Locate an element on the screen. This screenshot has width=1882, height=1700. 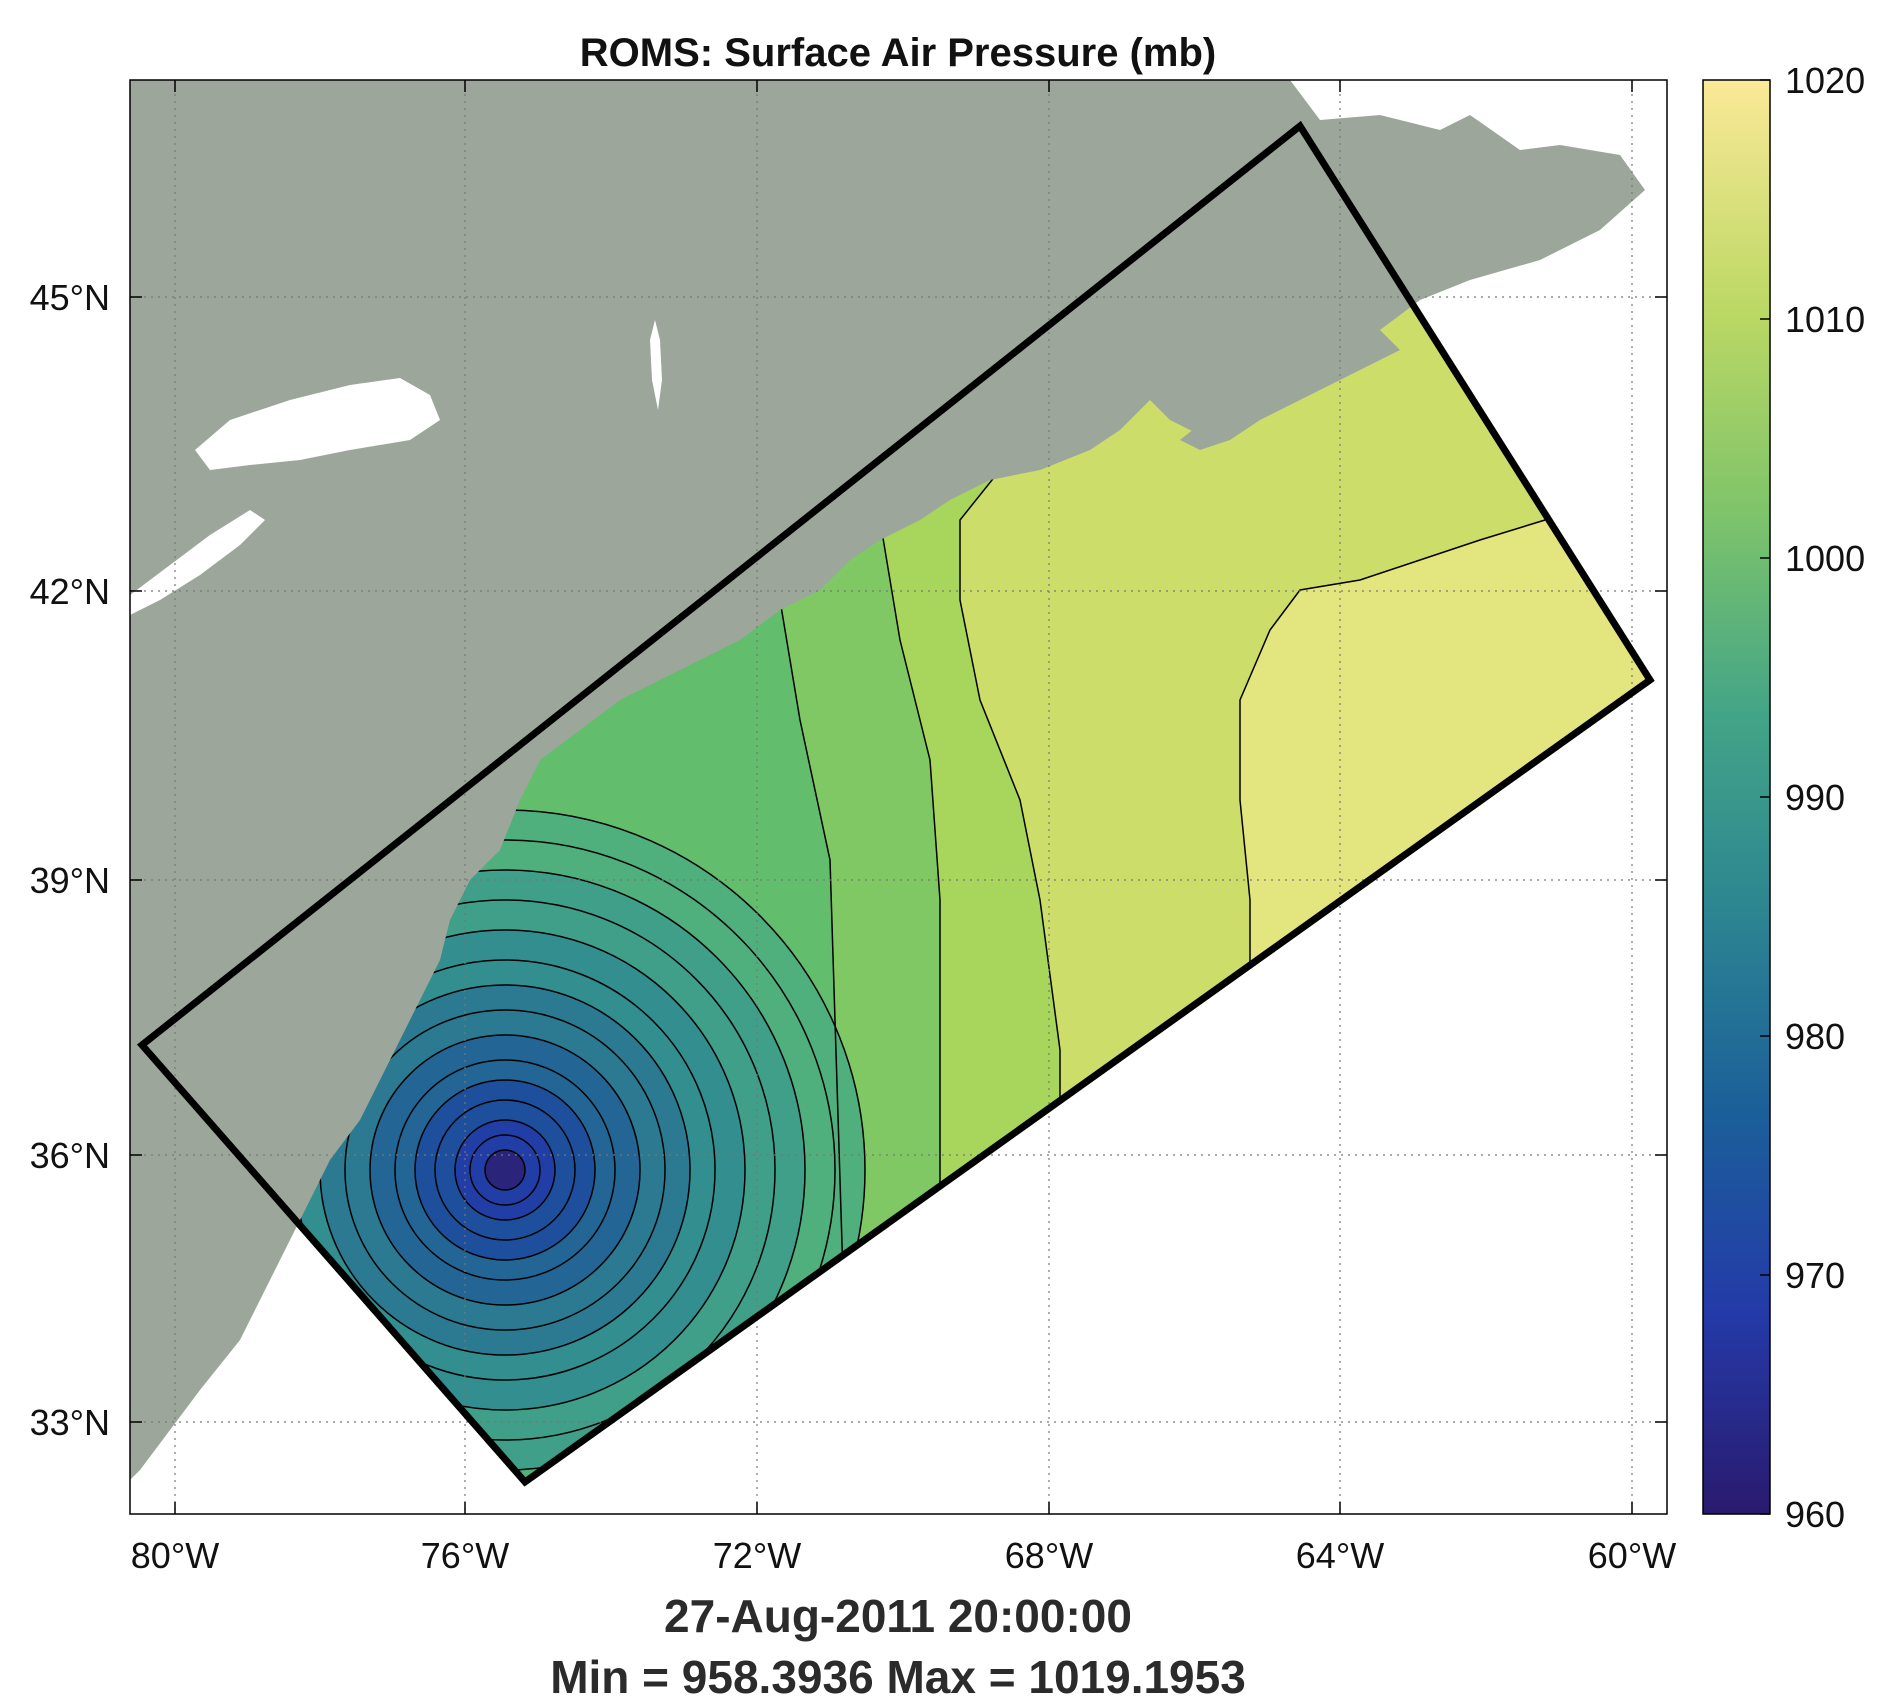
gulf-st-lawrence is located at coordinates (1478, 105).